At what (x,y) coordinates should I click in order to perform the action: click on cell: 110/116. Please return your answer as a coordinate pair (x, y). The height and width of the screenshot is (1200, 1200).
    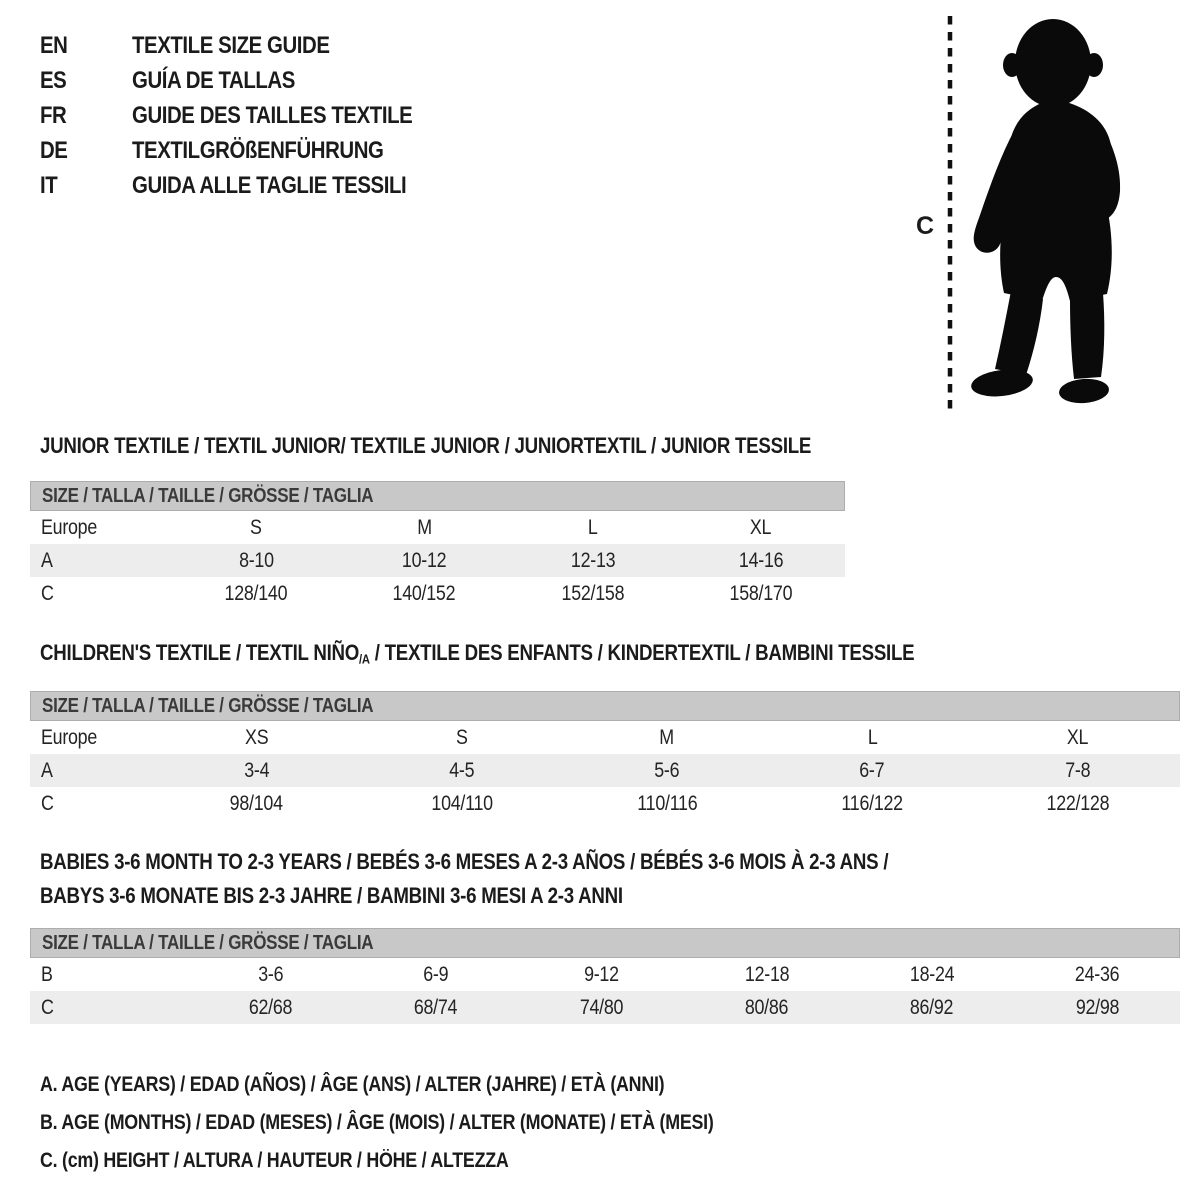
    Looking at the image, I should click on (667, 803).